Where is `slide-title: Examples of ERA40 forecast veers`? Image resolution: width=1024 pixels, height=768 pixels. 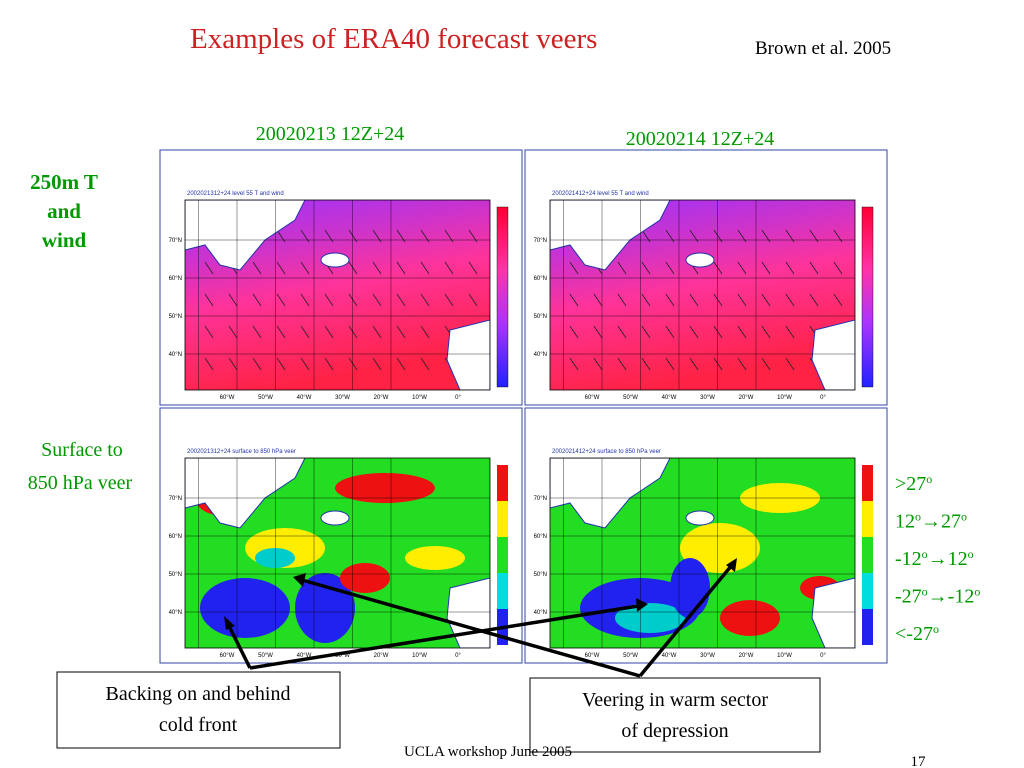 slide-title: Examples of ERA40 forecast veers is located at coordinates (393, 39).